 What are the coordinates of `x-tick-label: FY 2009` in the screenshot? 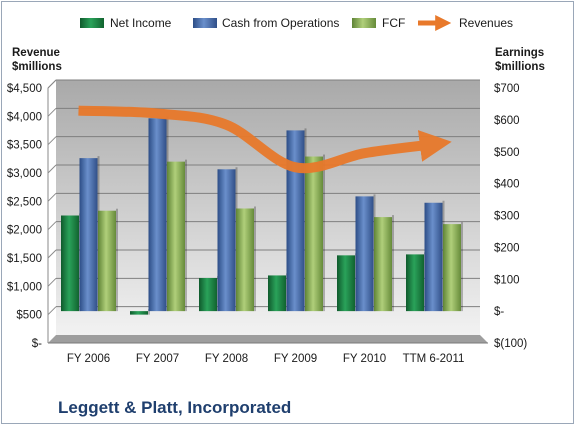 It's located at (295, 359).